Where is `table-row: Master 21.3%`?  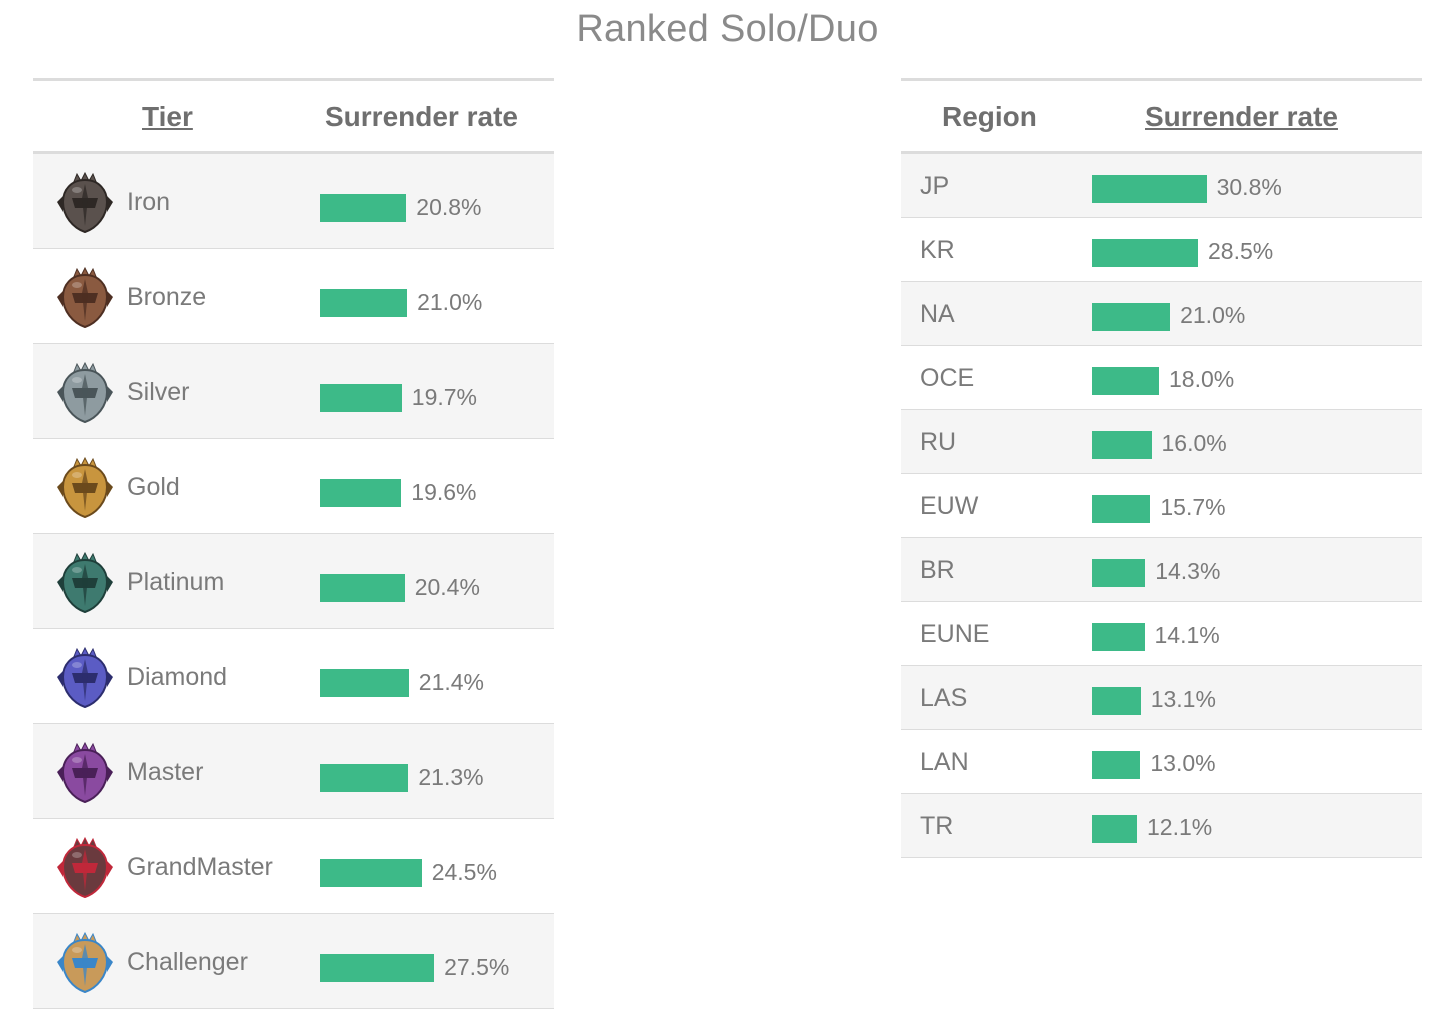
table-row: Master 21.3% is located at coordinates (293, 771).